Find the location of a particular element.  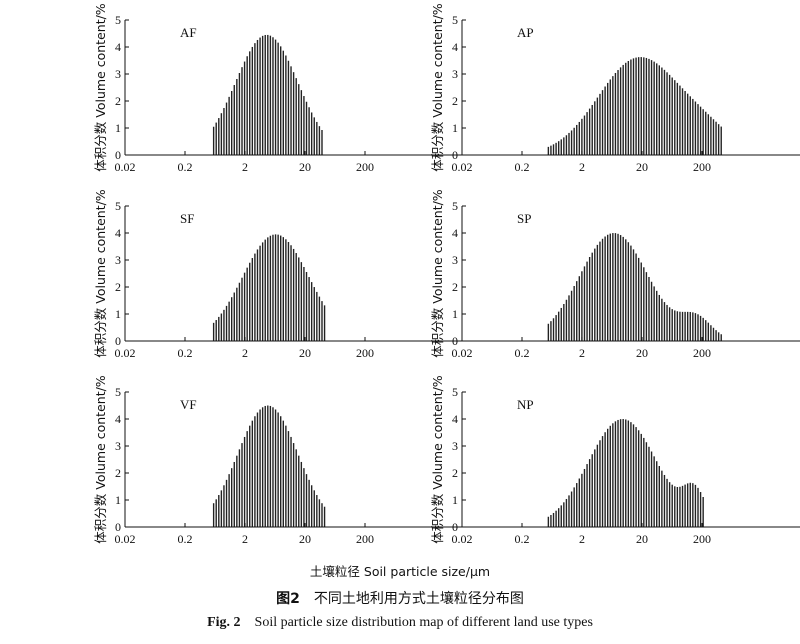

x-tick-label-af-1: 0.2 is located at coordinates (185, 167).